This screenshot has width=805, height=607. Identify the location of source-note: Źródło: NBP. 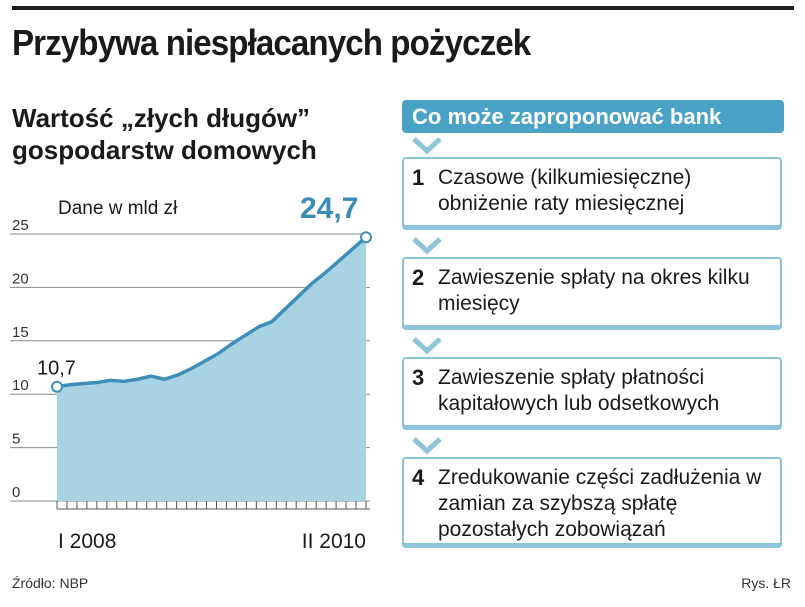
(50, 583).